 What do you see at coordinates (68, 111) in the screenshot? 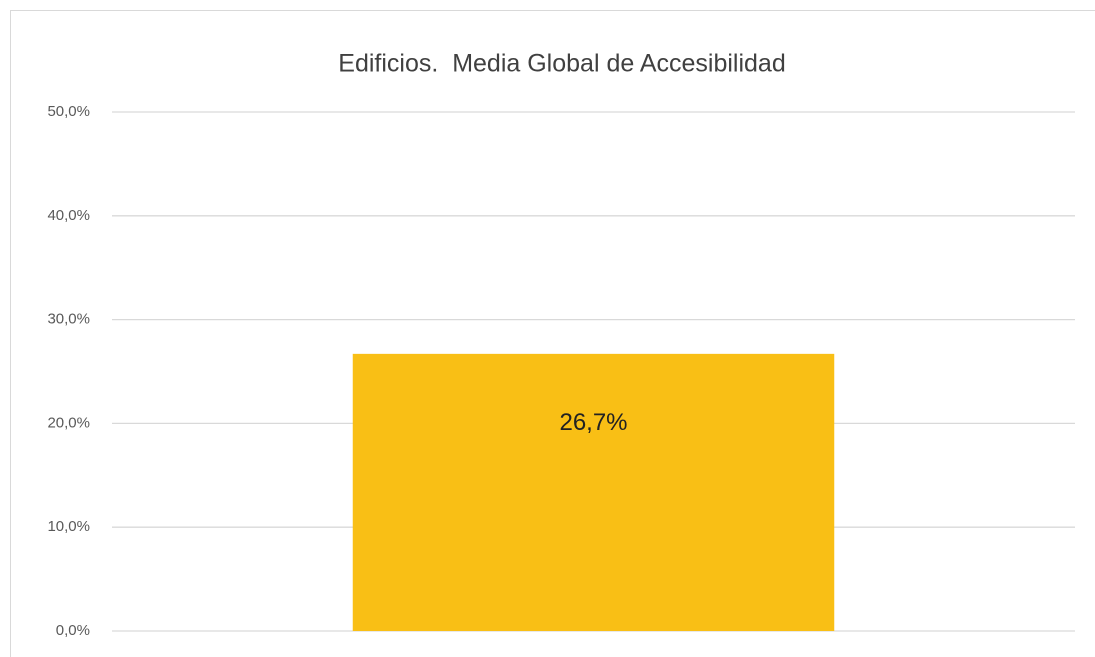
I see `y-tick-label: 50,0%` at bounding box center [68, 111].